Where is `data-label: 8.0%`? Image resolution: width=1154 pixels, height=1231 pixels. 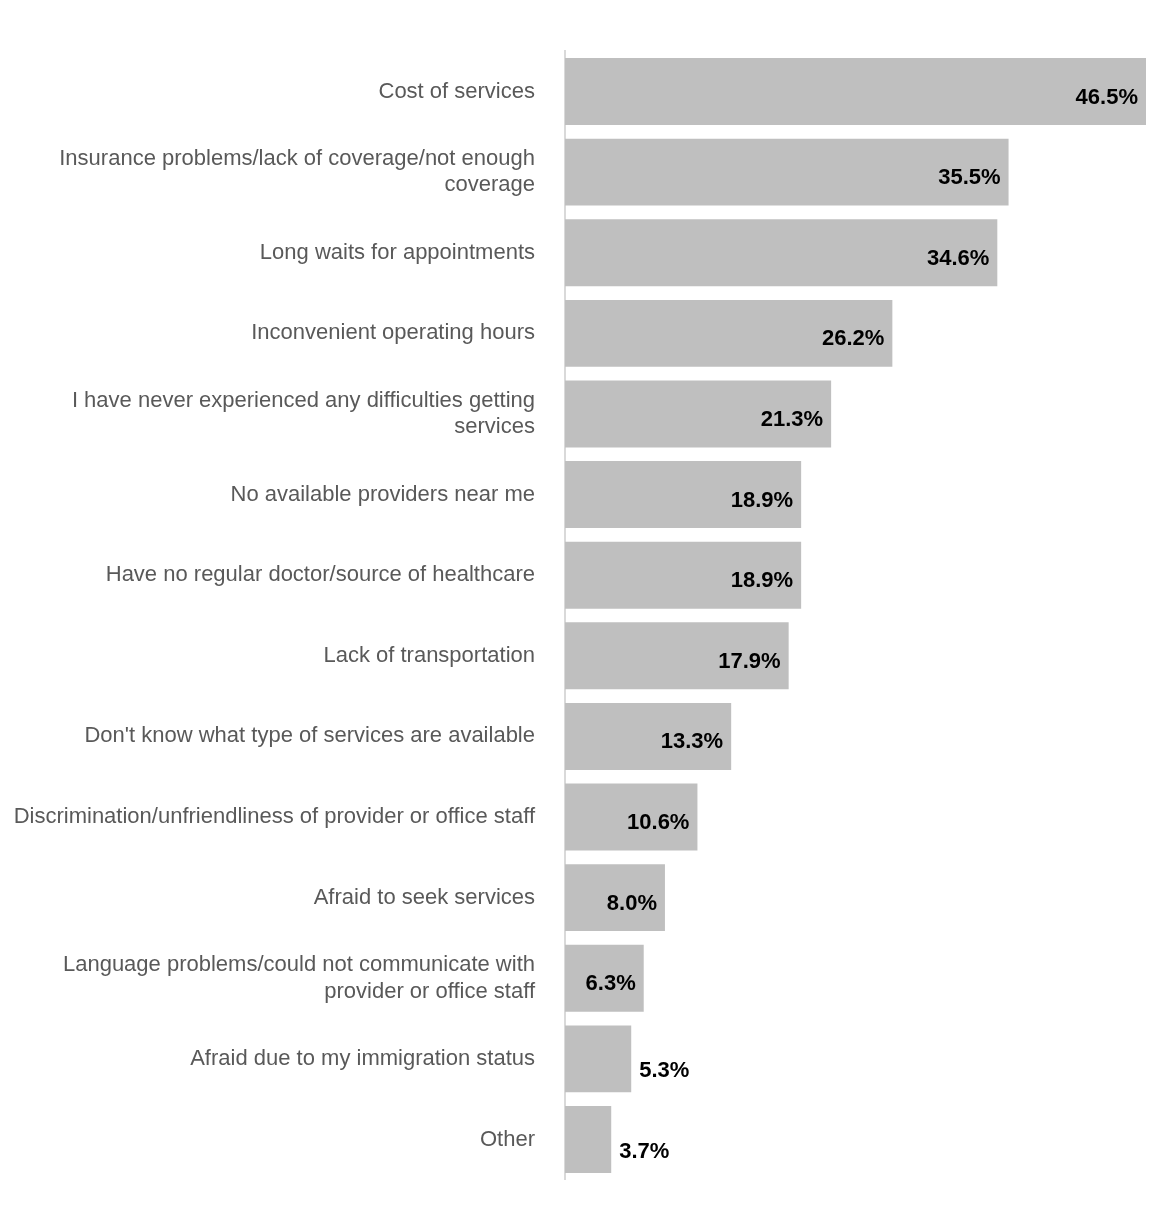 data-label: 8.0% is located at coordinates (631, 902).